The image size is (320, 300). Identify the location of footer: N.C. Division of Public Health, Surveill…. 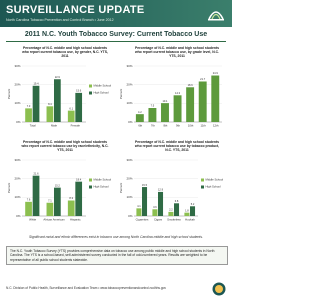
(86, 288).